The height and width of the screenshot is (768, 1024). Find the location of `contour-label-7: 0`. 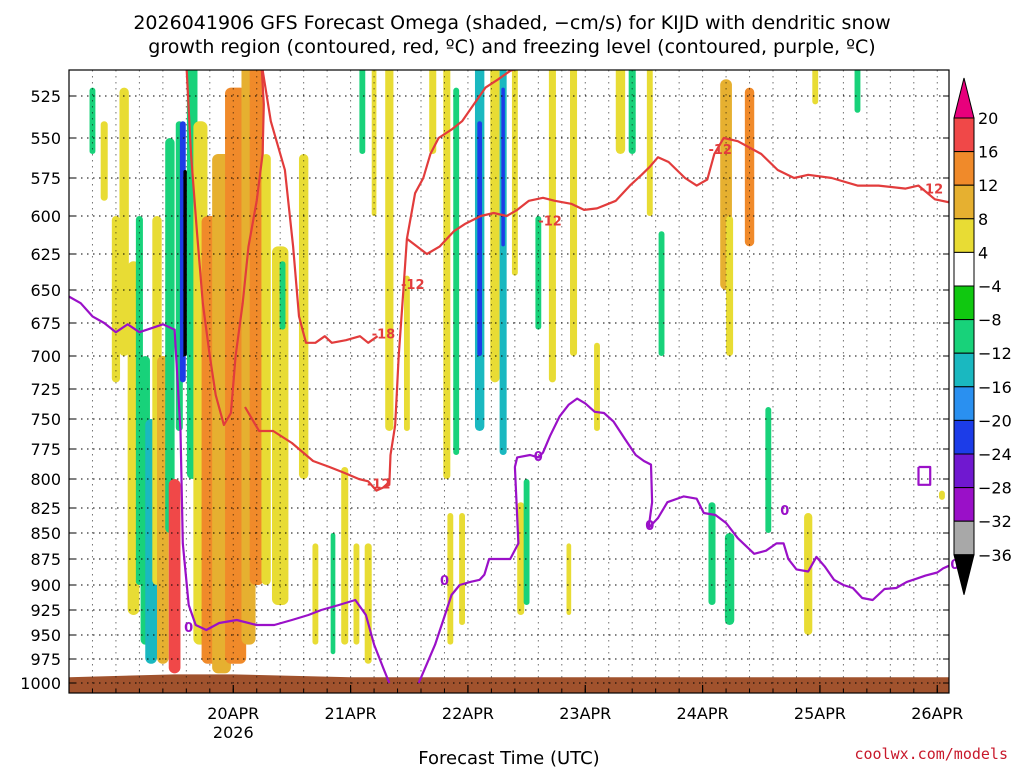

contour-label-7: 0 is located at coordinates (444, 581).